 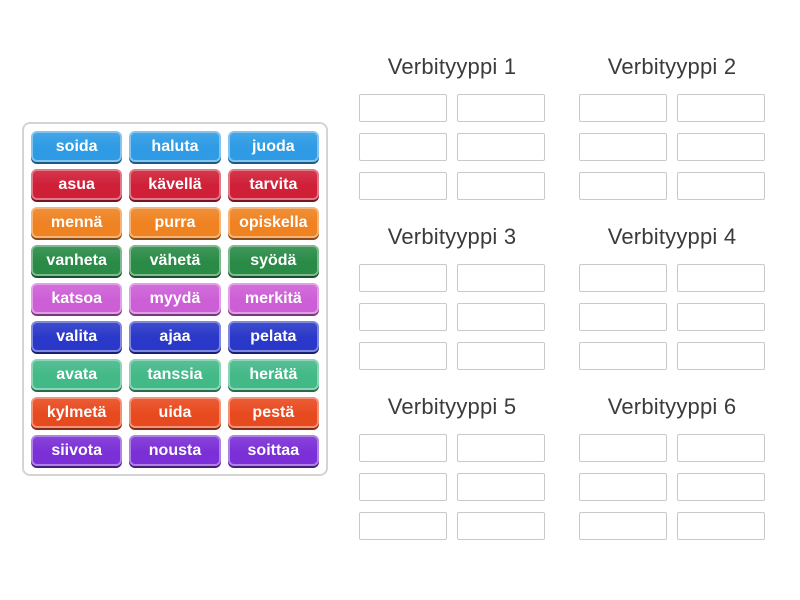 I want to click on group-title: Verbityyppi 3, so click(x=452, y=236).